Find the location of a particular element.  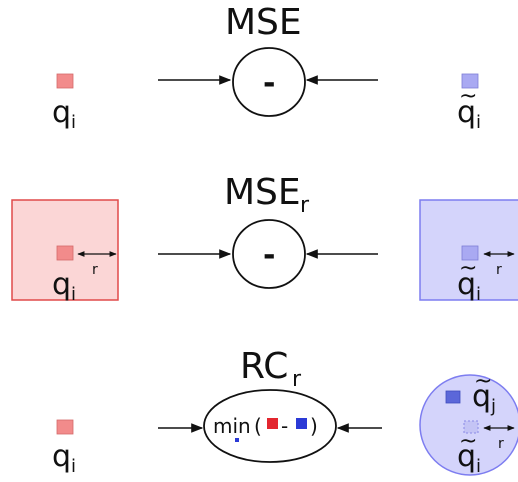

blue-center-square is located at coordinates (471, 427).